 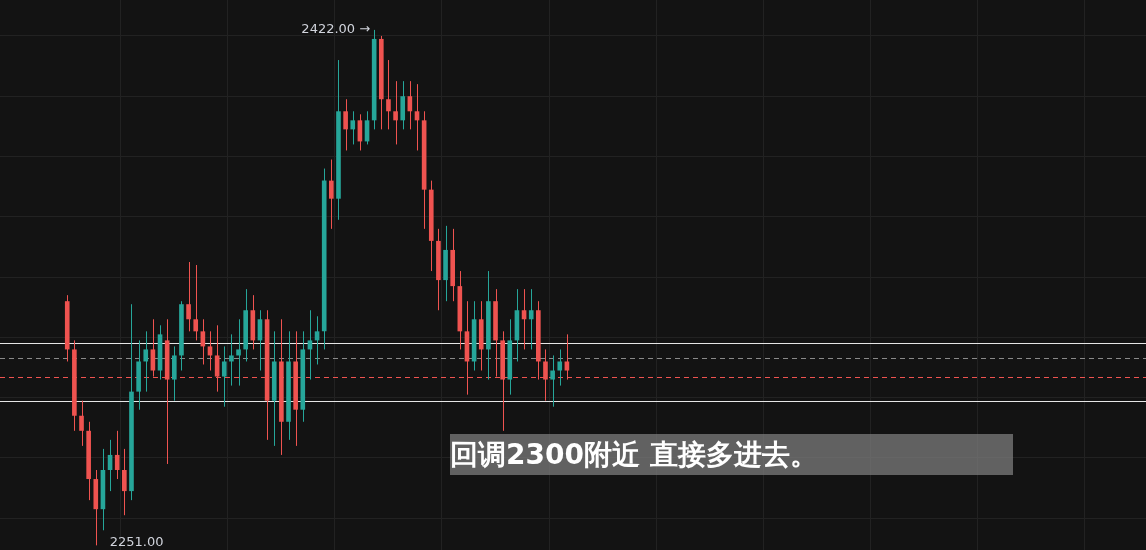 I want to click on annotation: 2251.00, so click(x=136, y=541).